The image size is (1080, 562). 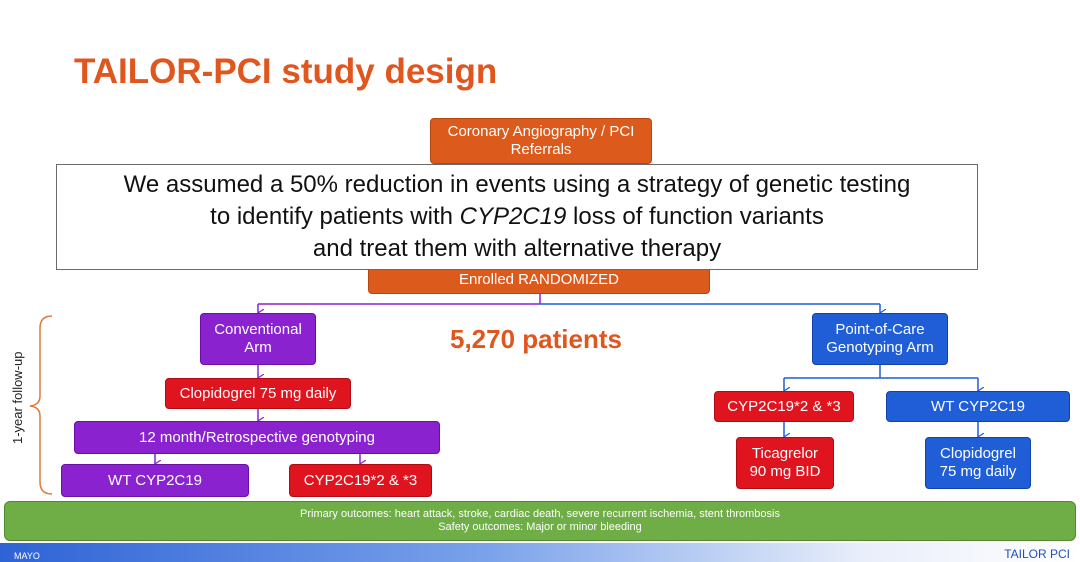 I want to click on poc-lof-label: CYP2C19*2 & *3, so click(x=784, y=406).